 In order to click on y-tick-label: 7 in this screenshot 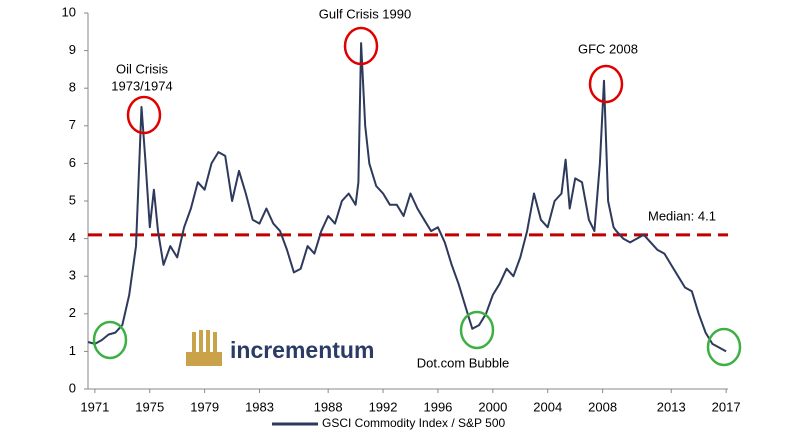, I will do `click(72, 124)`.